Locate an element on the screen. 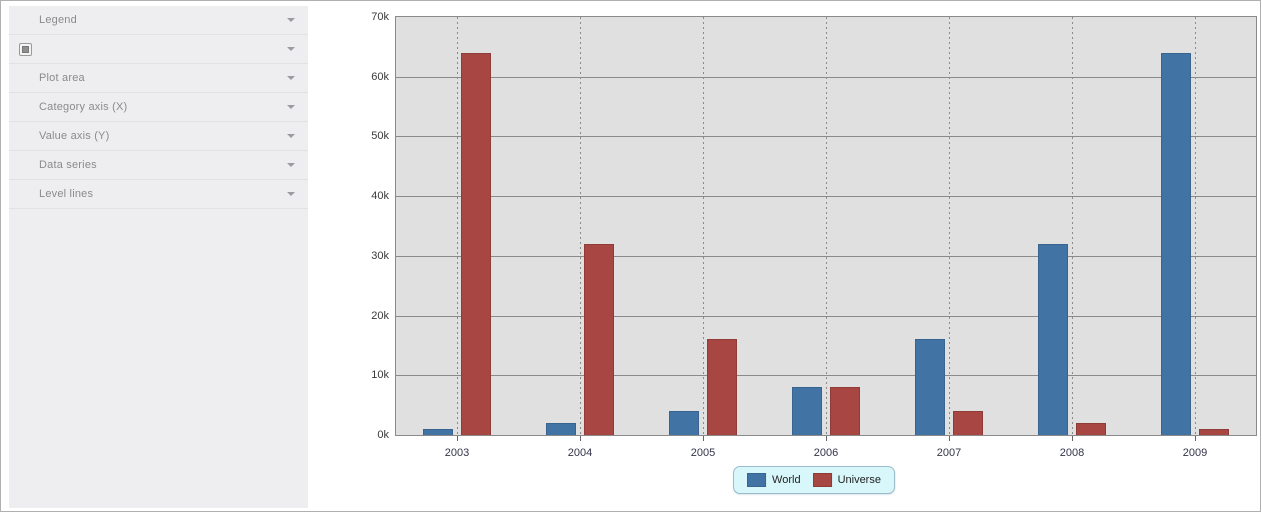 The image size is (1262, 514). sidebar-item-label: Category axis (X) is located at coordinates (83, 107).